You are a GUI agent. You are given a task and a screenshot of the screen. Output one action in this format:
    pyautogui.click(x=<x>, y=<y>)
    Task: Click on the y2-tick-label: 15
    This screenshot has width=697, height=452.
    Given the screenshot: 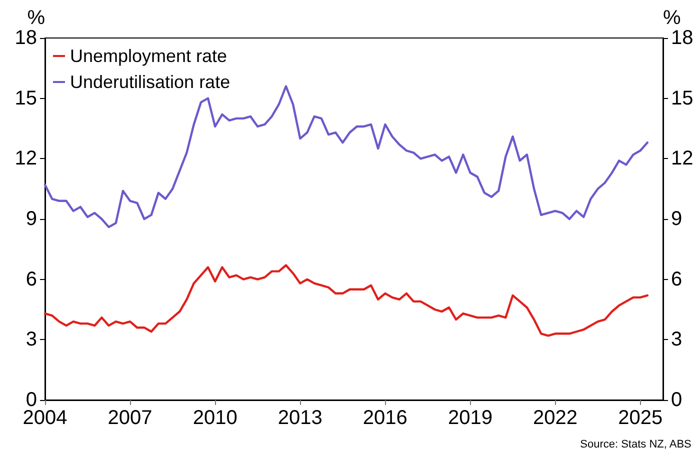 What is the action you would take?
    pyautogui.click(x=682, y=98)
    